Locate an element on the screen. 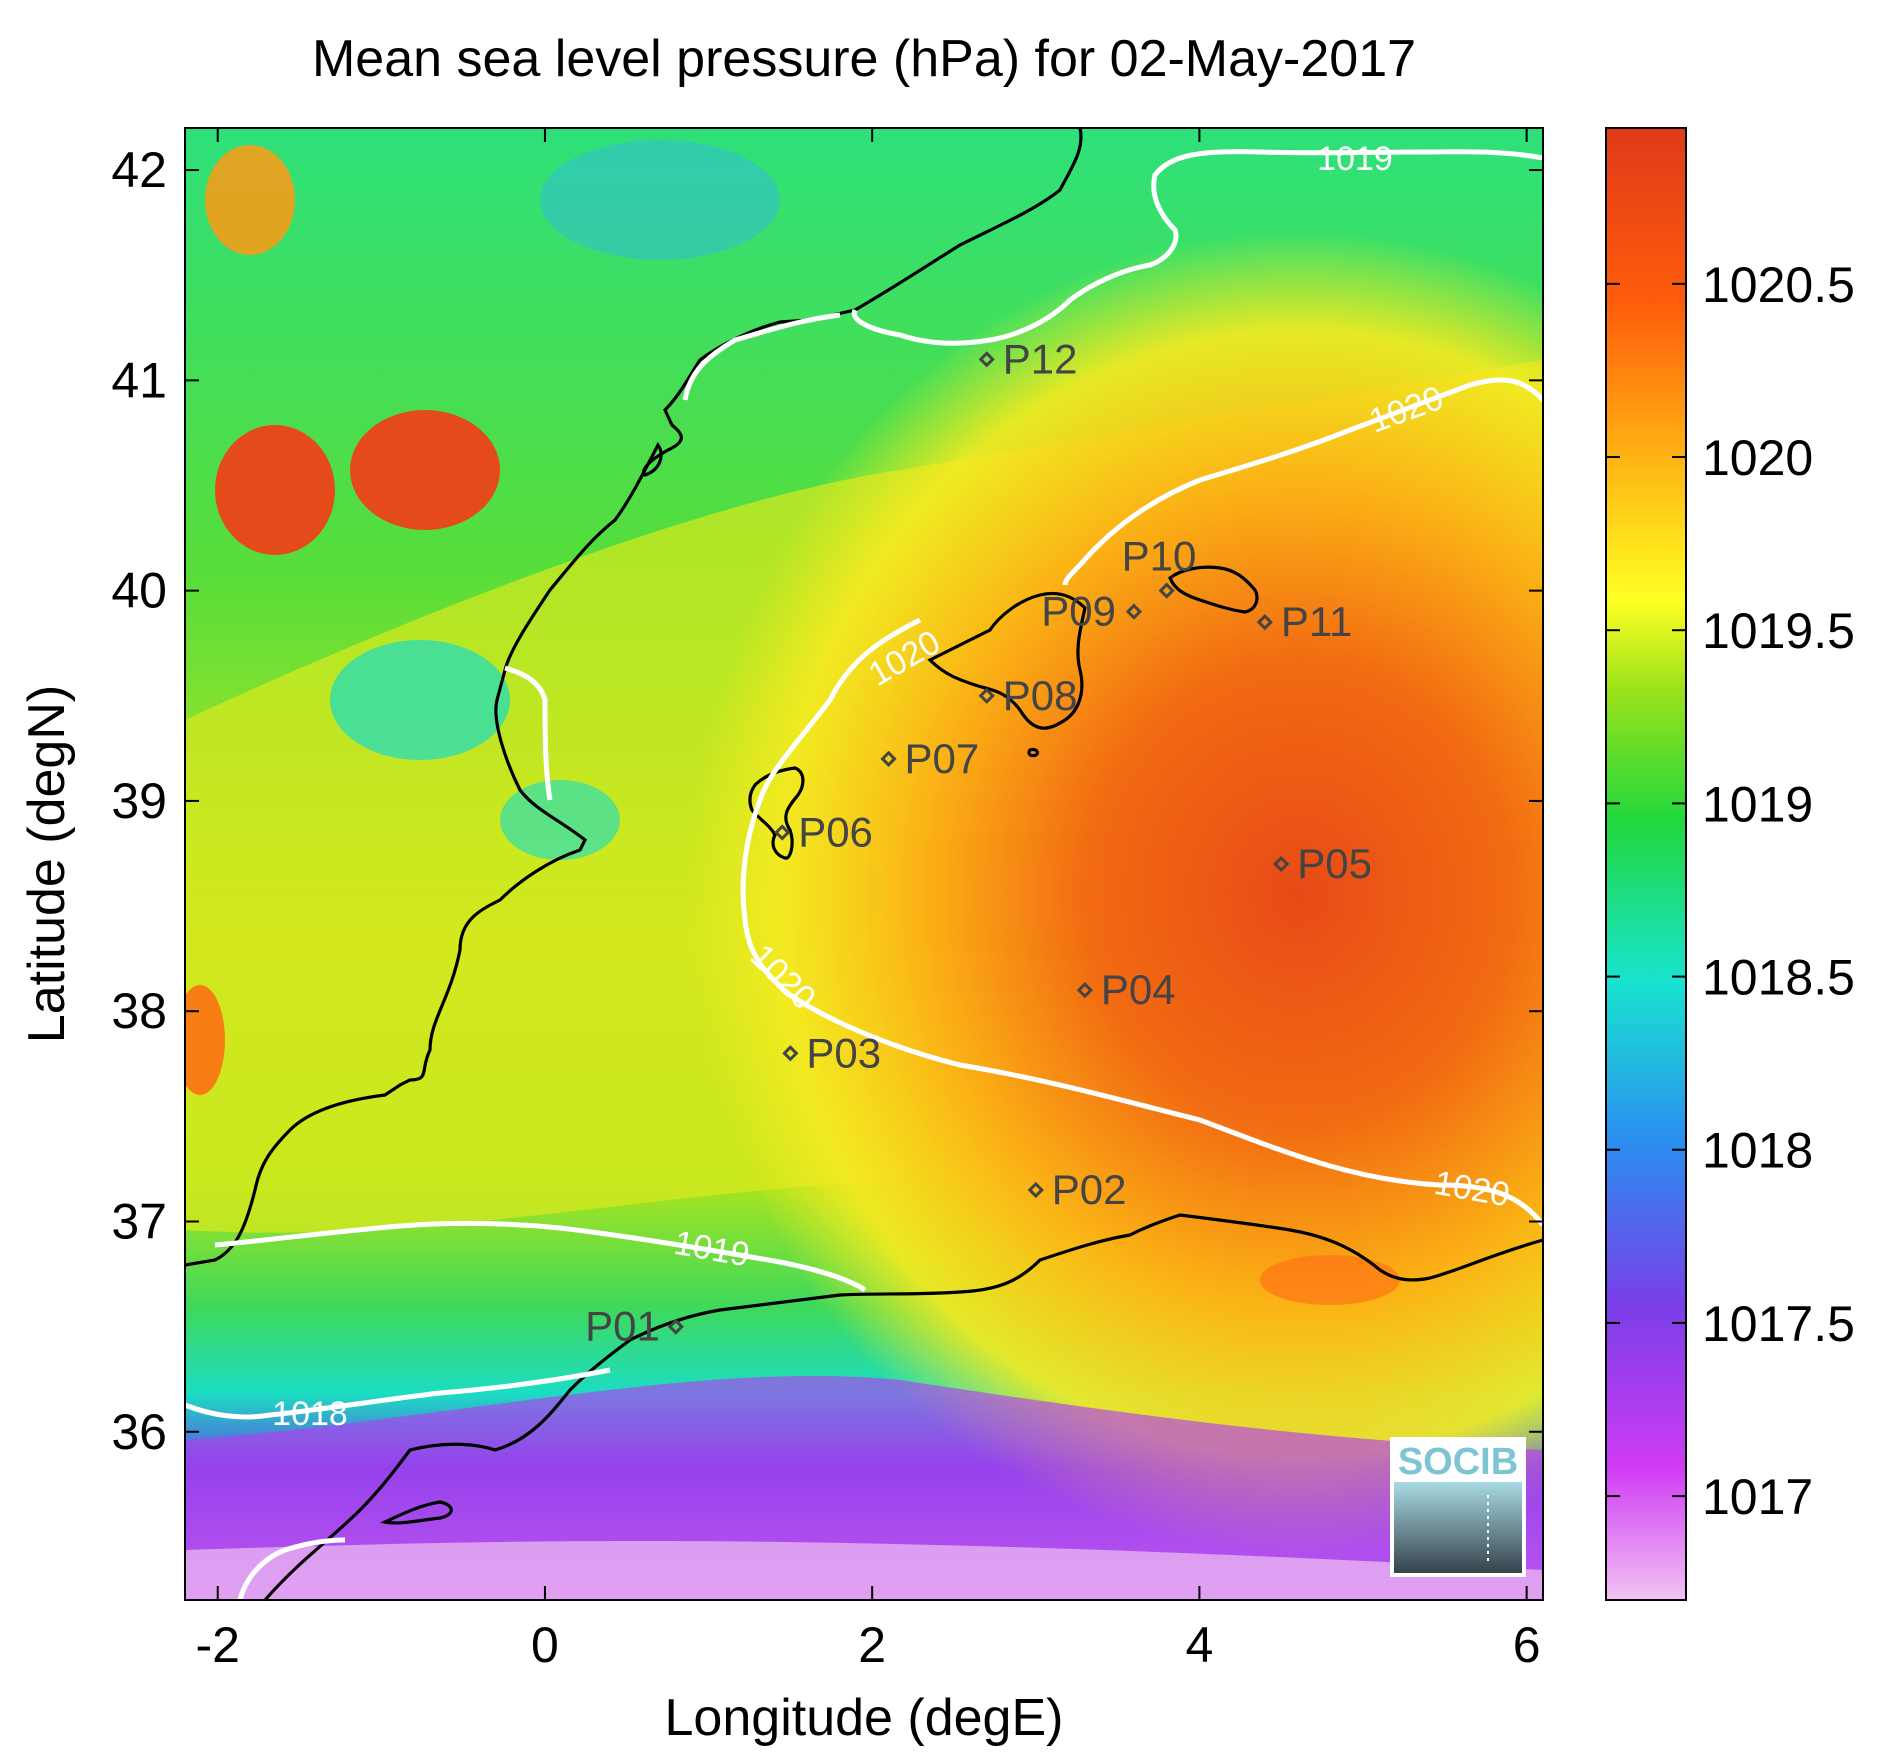 Image resolution: width=1904 pixels, height=1758 pixels. mallorca-coastline is located at coordinates (1007, 660).